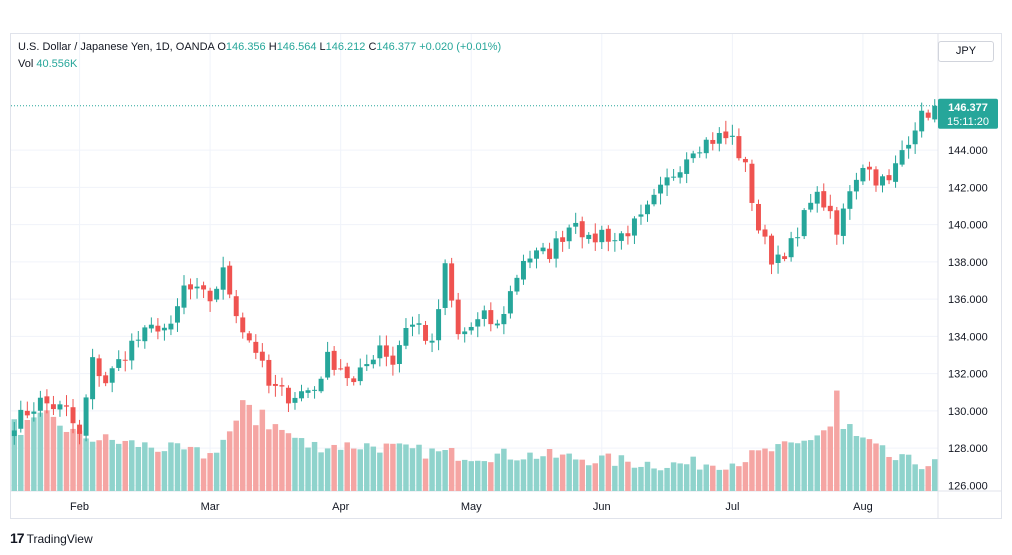  What do you see at coordinates (51, 538) in the screenshot?
I see `tradingview-logo: 17 TradingView` at bounding box center [51, 538].